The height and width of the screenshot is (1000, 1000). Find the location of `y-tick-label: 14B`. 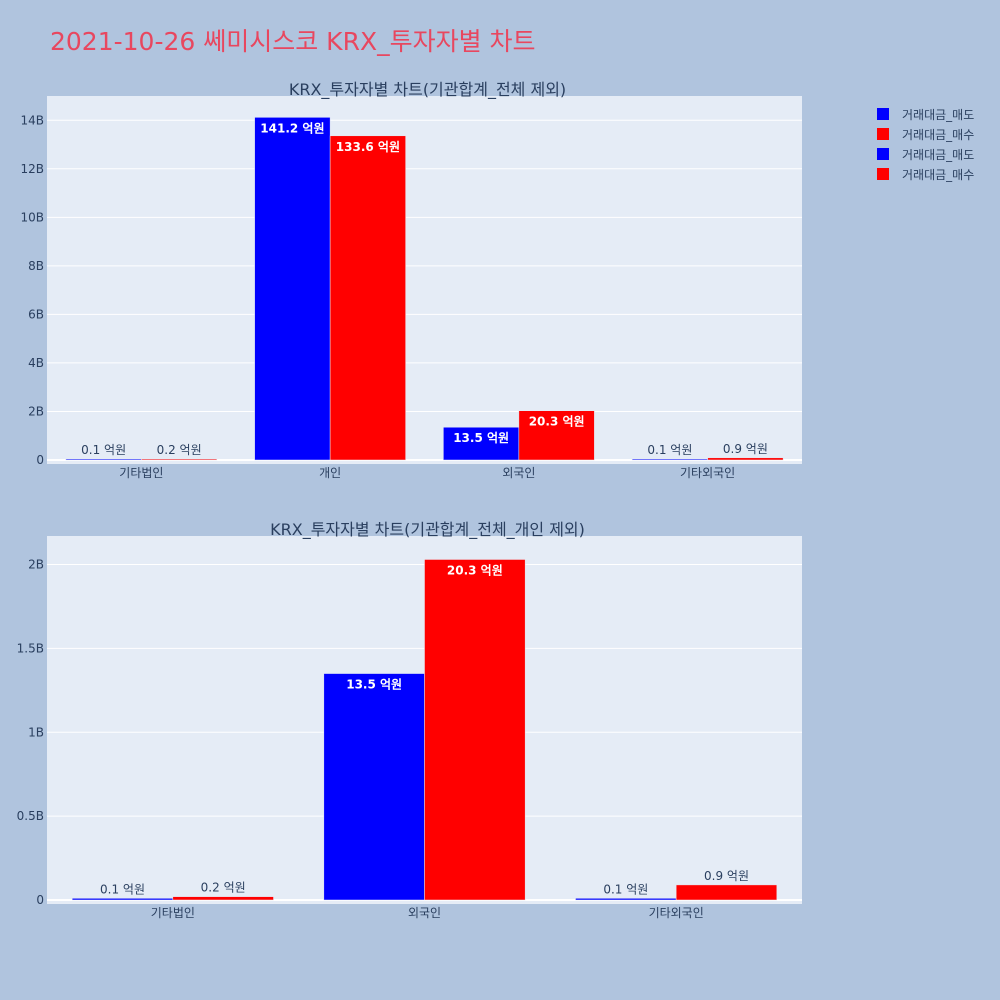

y-tick-label: 14B is located at coordinates (32, 120).